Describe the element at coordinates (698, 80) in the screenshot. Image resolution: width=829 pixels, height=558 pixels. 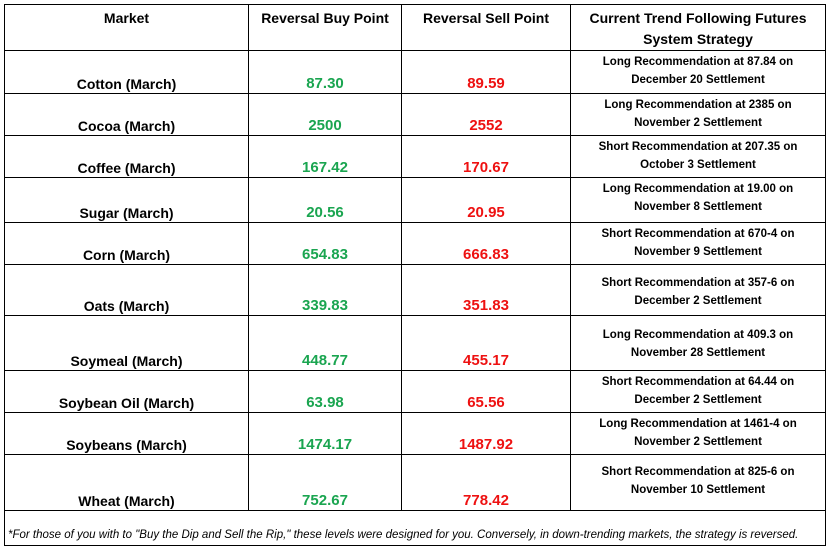
I see `recommendation-line2: December 20 Settlement` at that location.